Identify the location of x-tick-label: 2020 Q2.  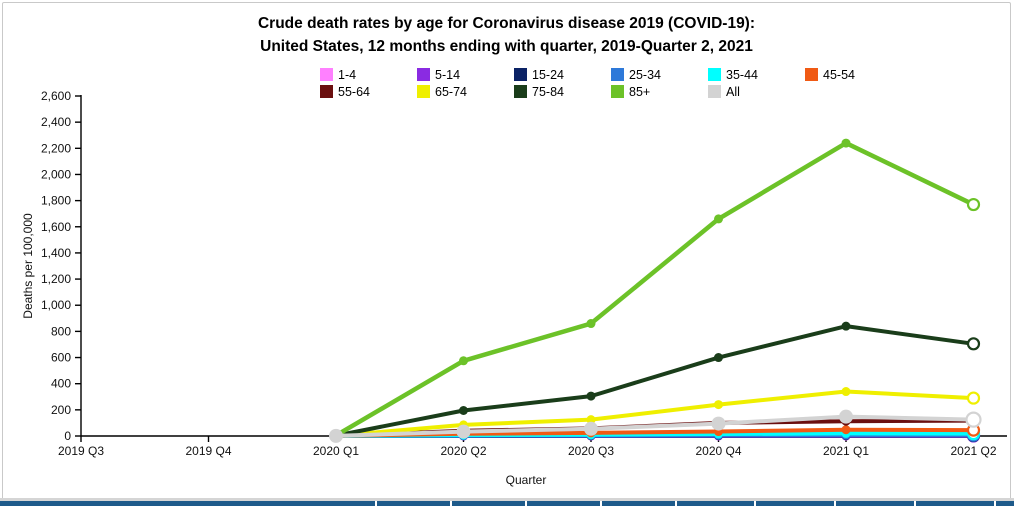
(463, 451).